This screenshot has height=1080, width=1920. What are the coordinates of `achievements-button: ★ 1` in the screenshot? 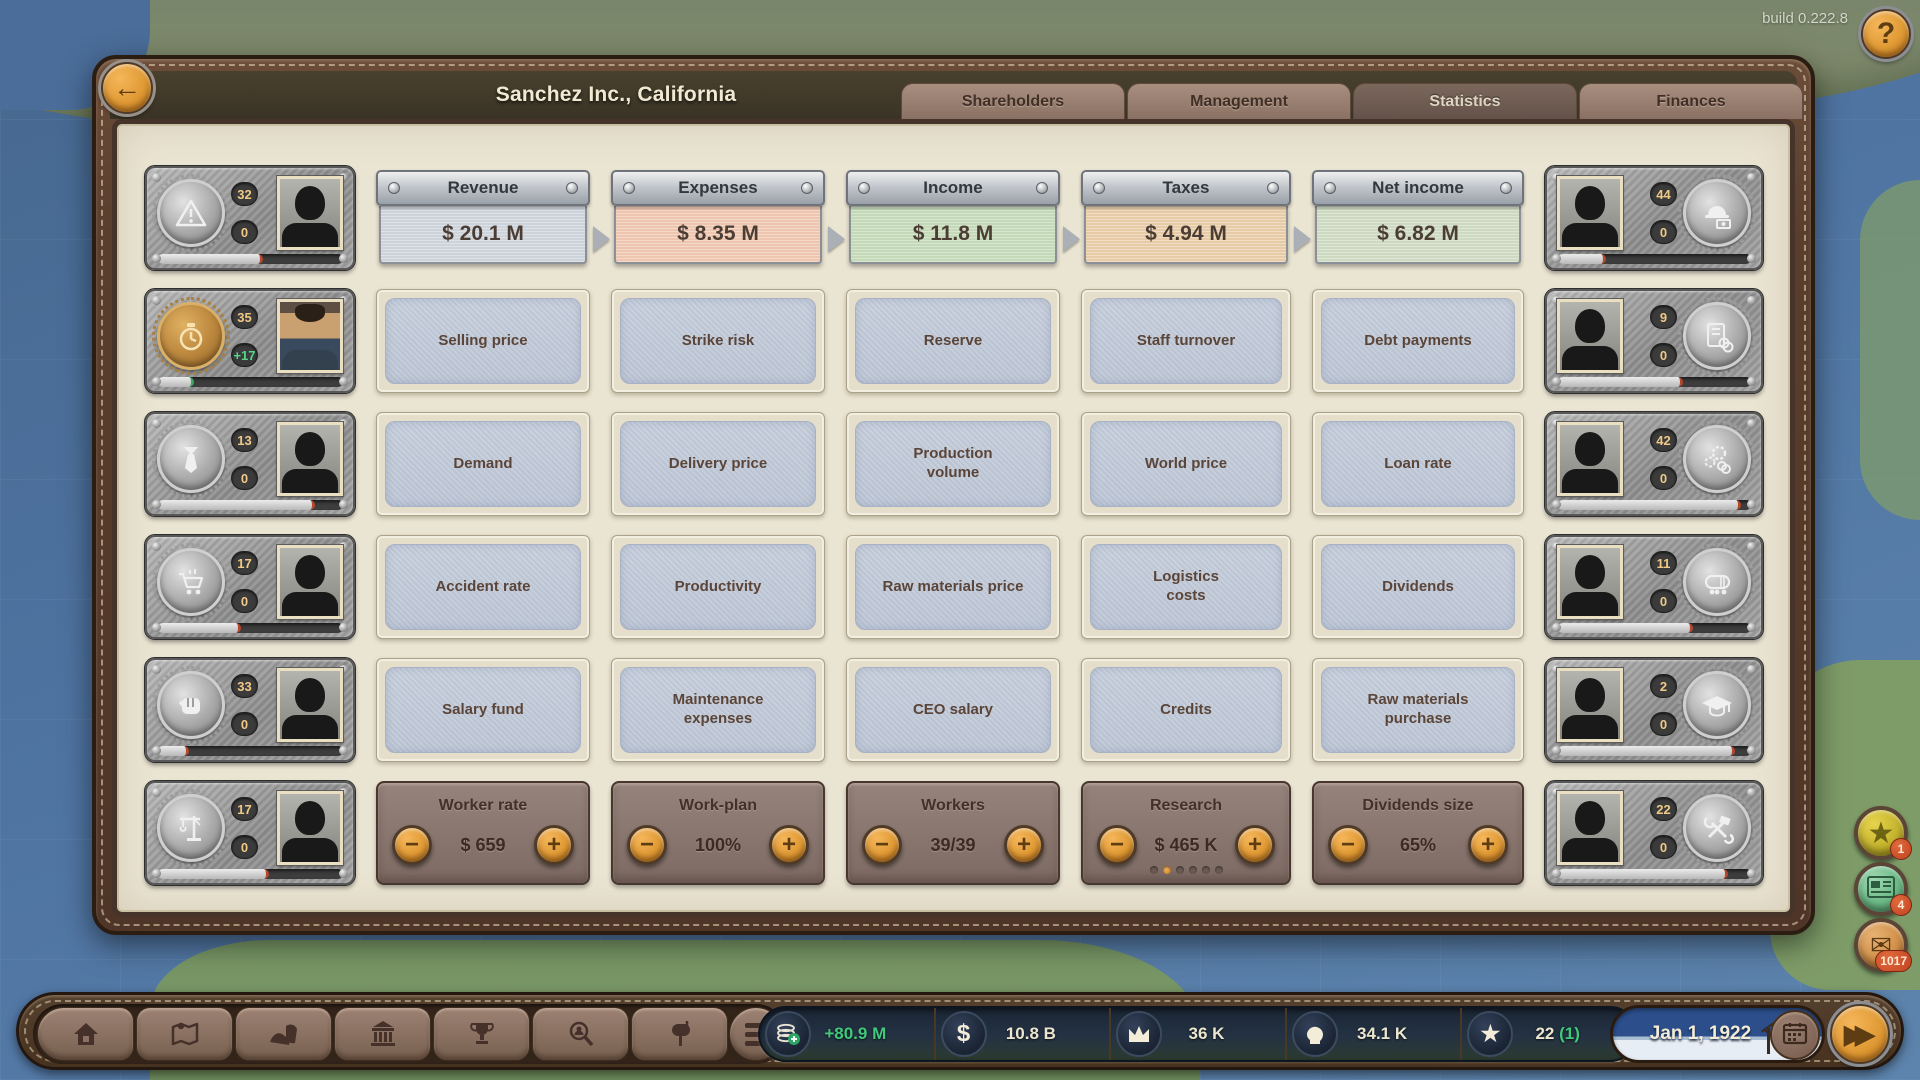 It's located at (1883, 833).